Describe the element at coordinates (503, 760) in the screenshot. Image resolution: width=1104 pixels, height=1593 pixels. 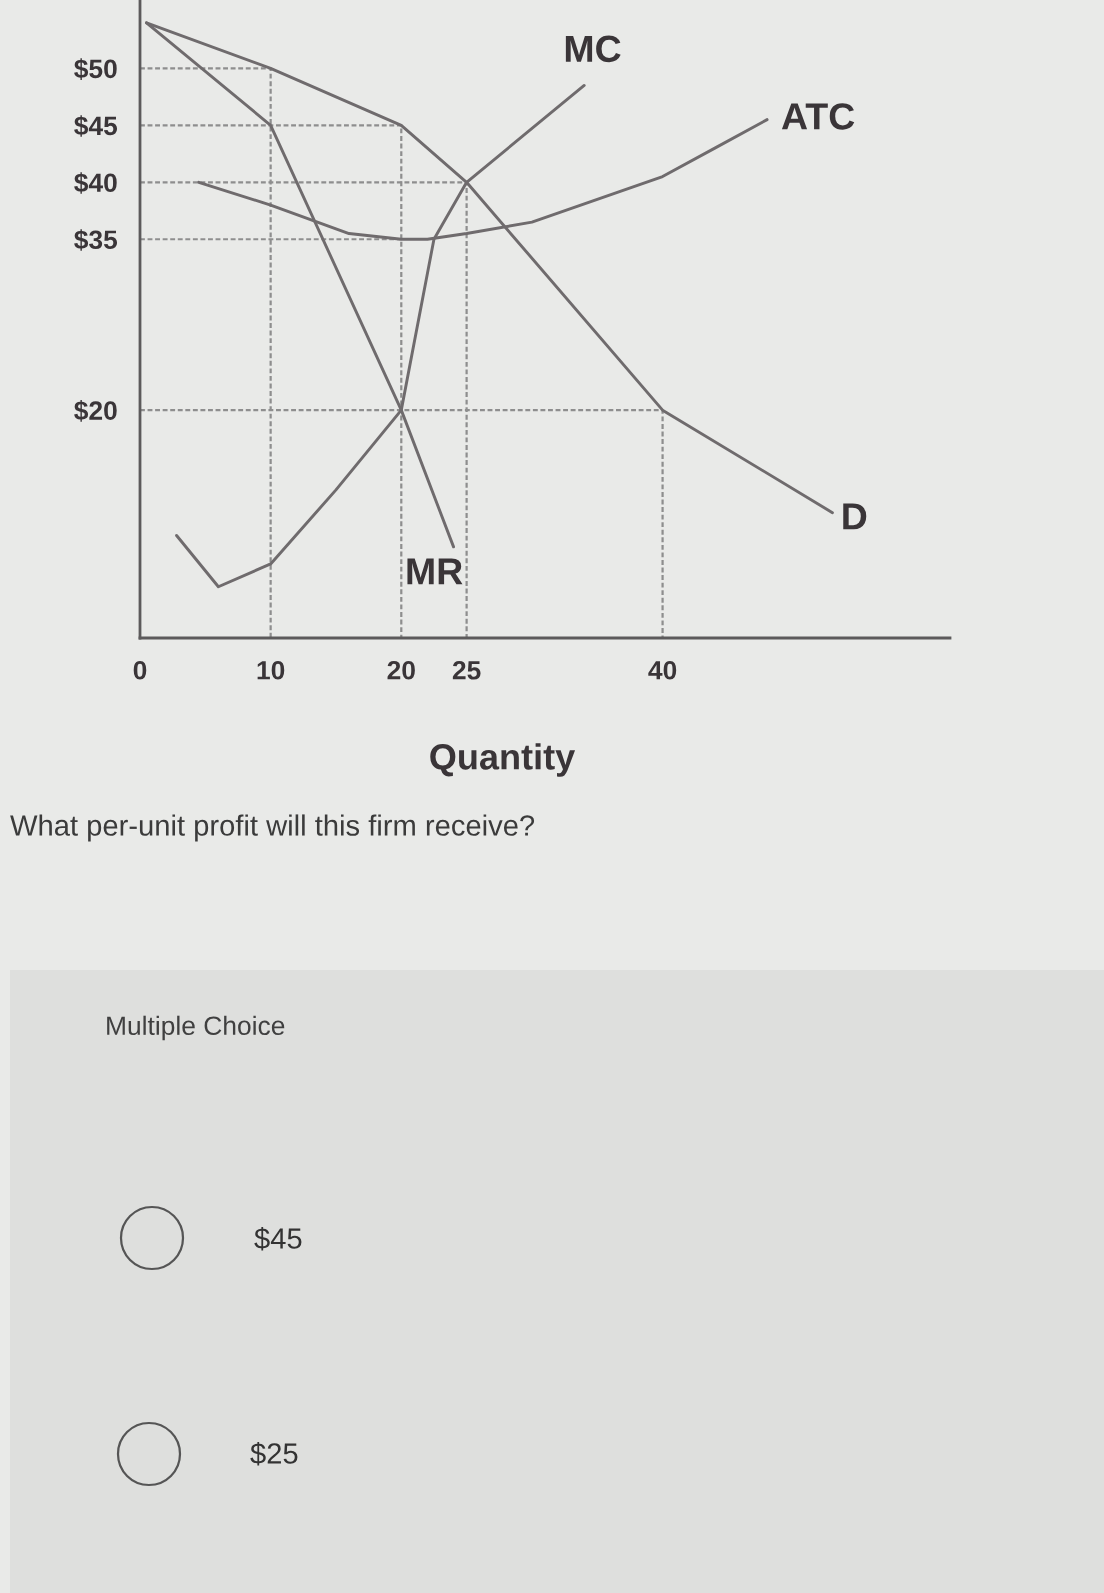
I see `x-axis-title: Quantity` at that location.